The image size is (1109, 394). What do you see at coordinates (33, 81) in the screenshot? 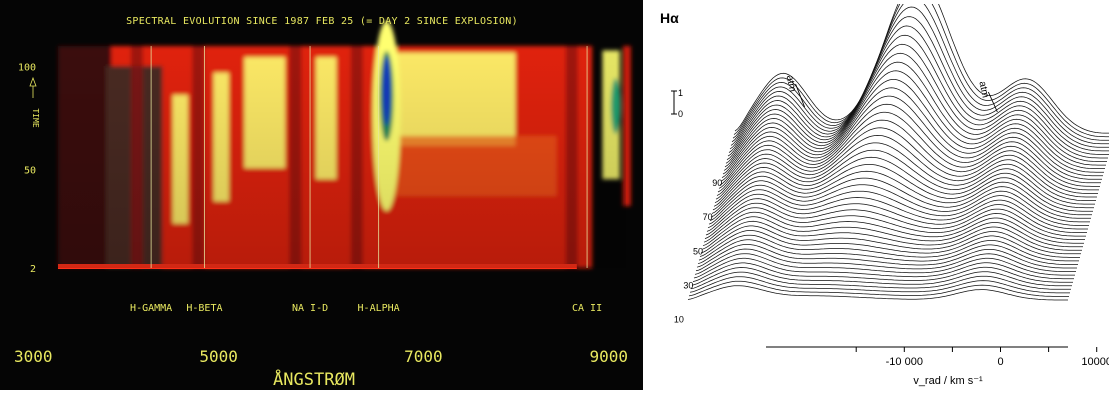
I see `time-arrow-icon` at bounding box center [33, 81].